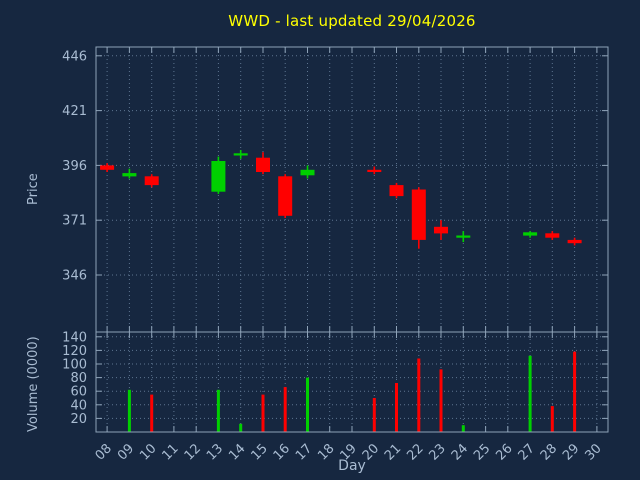 The image size is (640, 480). What do you see at coordinates (78, 378) in the screenshot?
I see `svg-text: 80` at bounding box center [78, 378].